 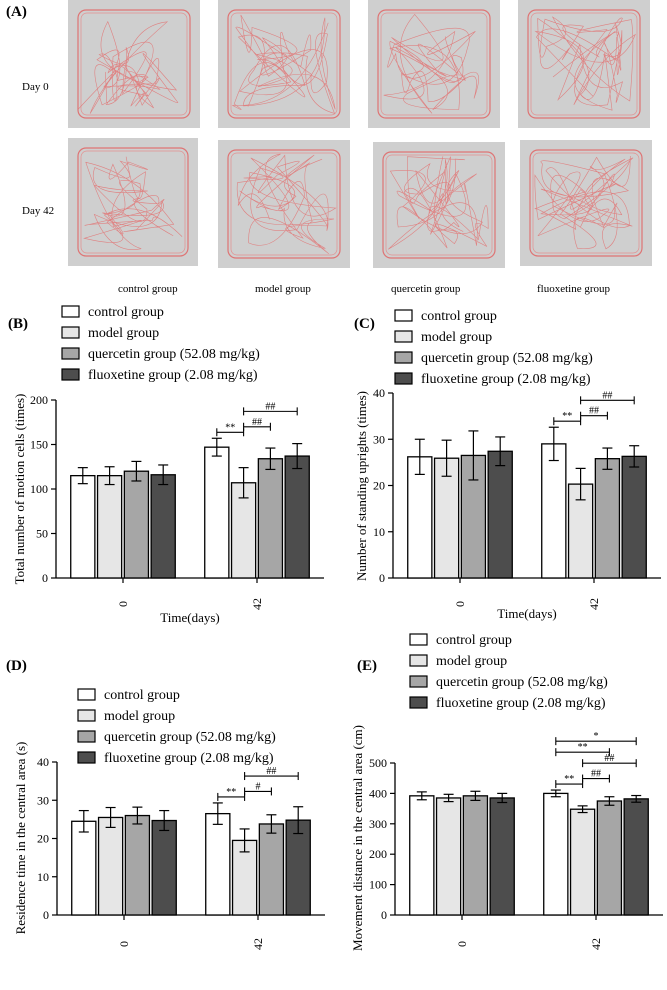 I want to click on x-axis-label: Time(days), so click(x=526, y=613).